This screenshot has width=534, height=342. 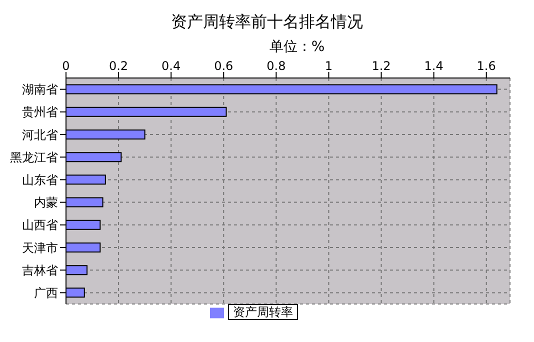 What do you see at coordinates (171, 66) in the screenshot?
I see `x-tick-label: 0.4` at bounding box center [171, 66].